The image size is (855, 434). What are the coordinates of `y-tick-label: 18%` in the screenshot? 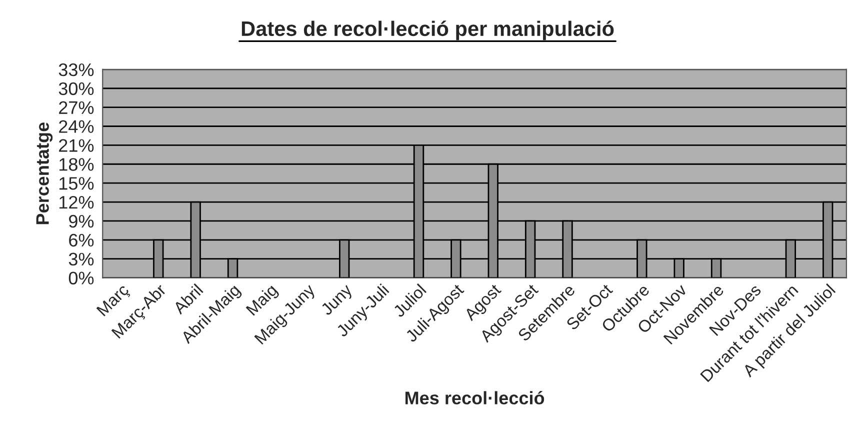 It's located at (77, 164).